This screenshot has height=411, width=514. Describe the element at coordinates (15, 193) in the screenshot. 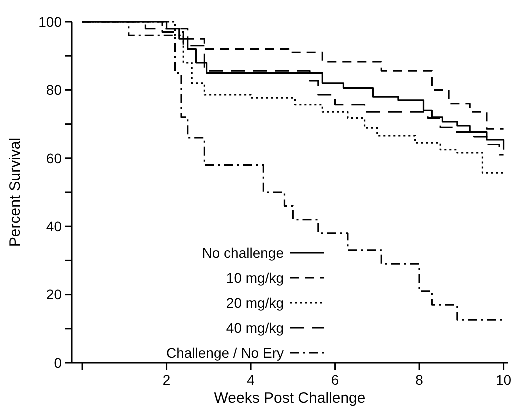

I see `y-axis-title: Percent Survival` at that location.